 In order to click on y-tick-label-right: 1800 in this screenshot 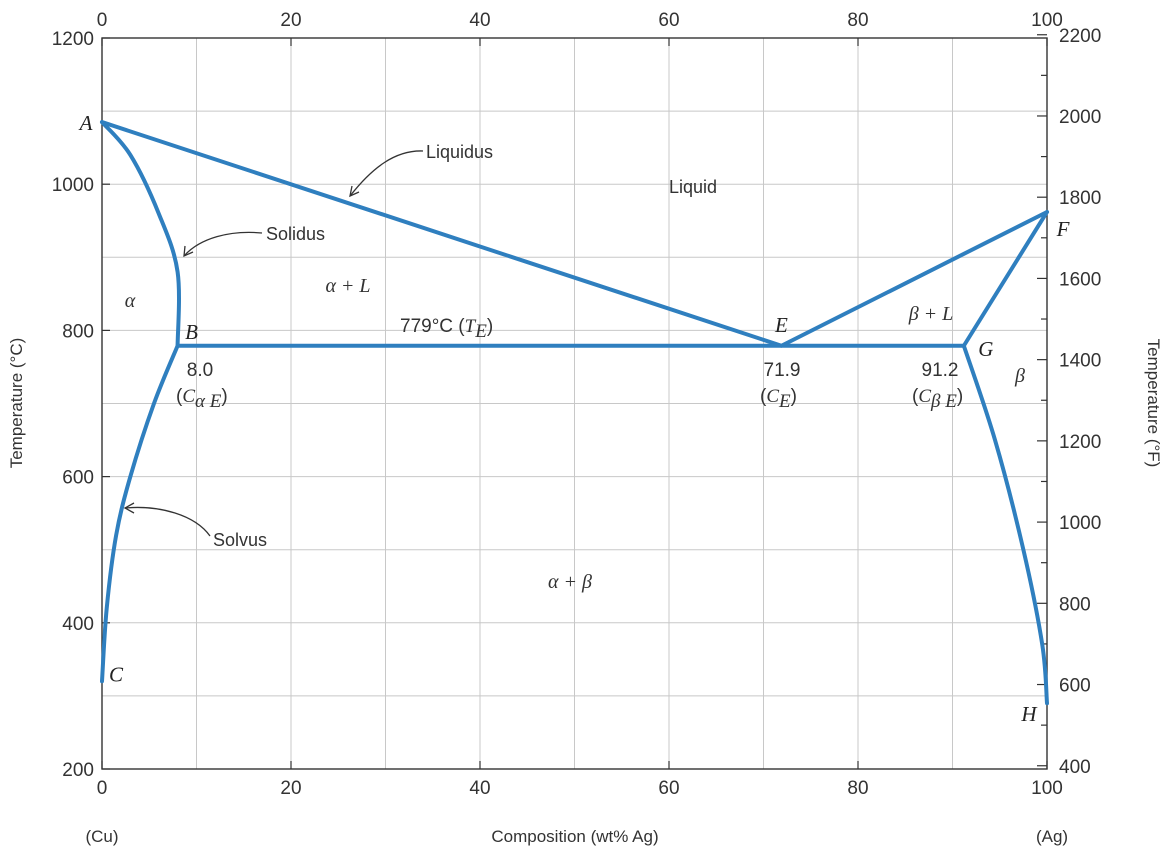, I will do `click(1080, 198)`.